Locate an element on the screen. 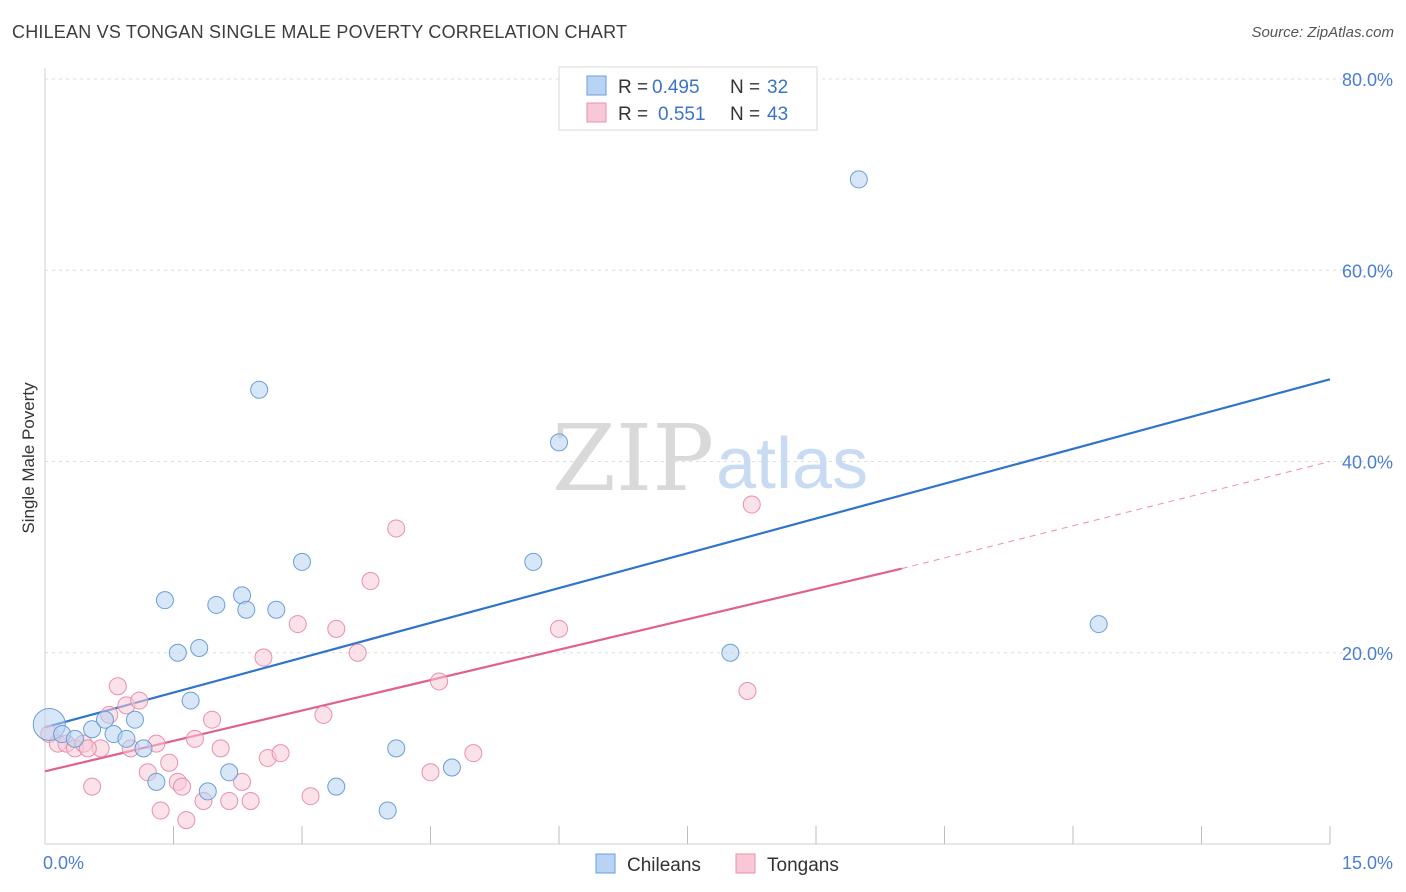  legend-swatch-tongans is located at coordinates (596, 112).